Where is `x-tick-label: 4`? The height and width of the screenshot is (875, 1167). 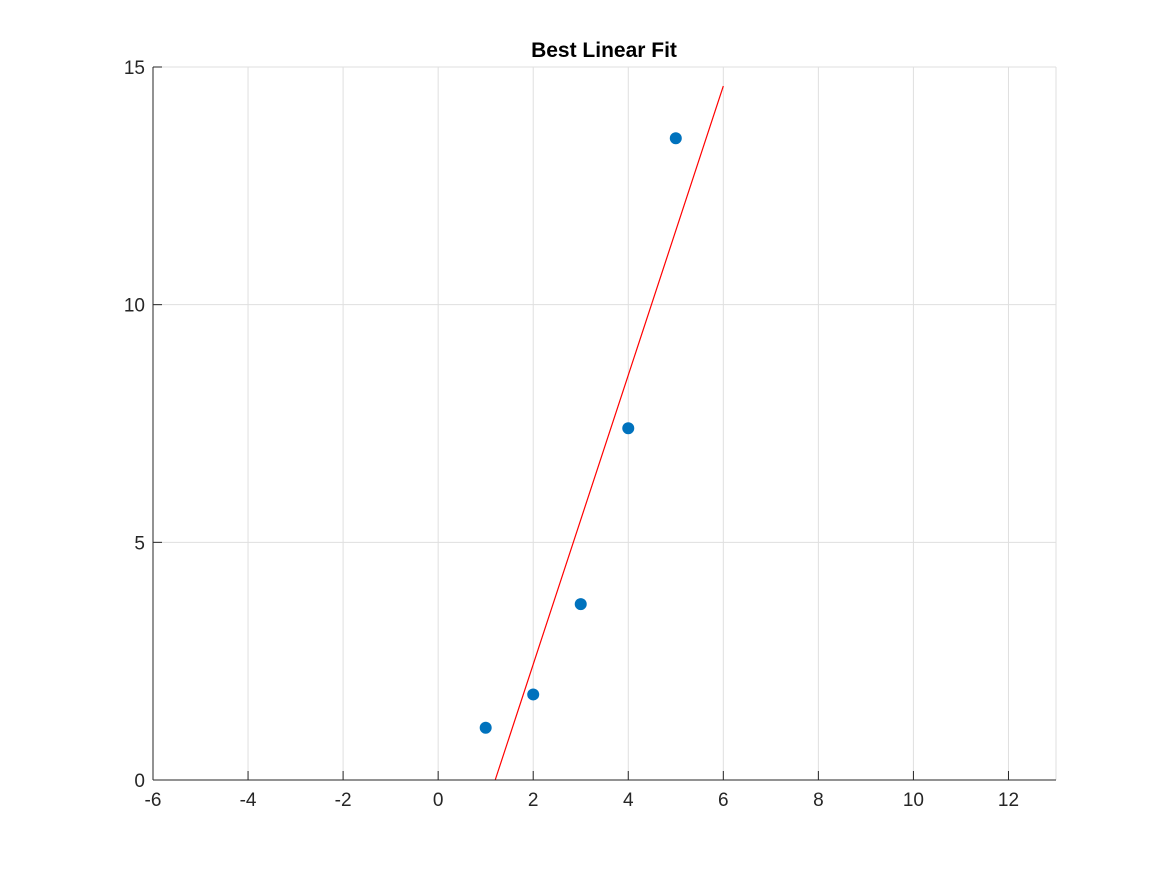
x-tick-label: 4 is located at coordinates (628, 800).